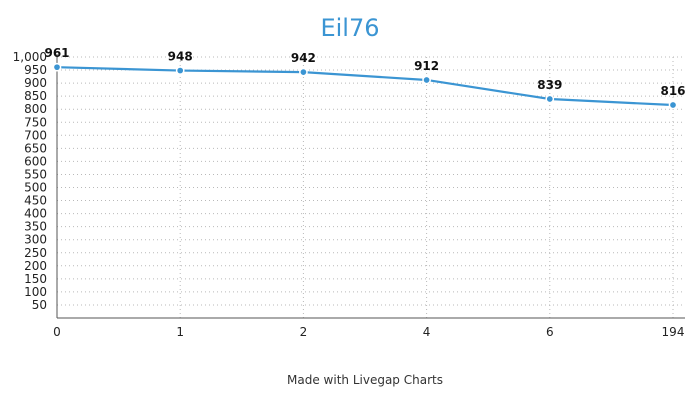 Image resolution: width=700 pixels, height=400 pixels. I want to click on y-tick-label-0: 50, so click(39, 305).